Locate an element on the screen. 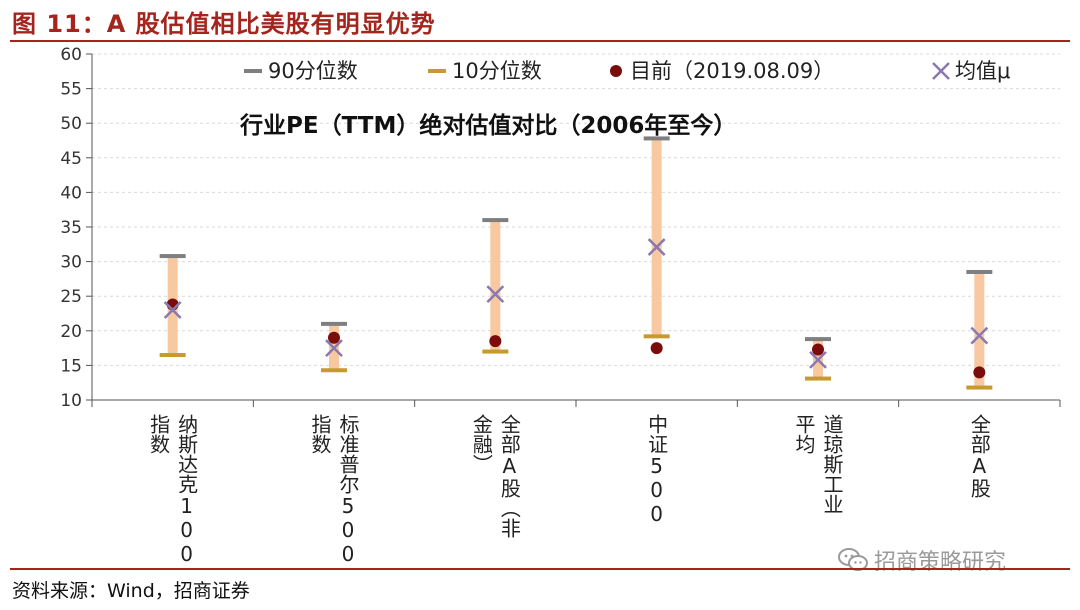  y-tick-label: 50 is located at coordinates (71, 124).